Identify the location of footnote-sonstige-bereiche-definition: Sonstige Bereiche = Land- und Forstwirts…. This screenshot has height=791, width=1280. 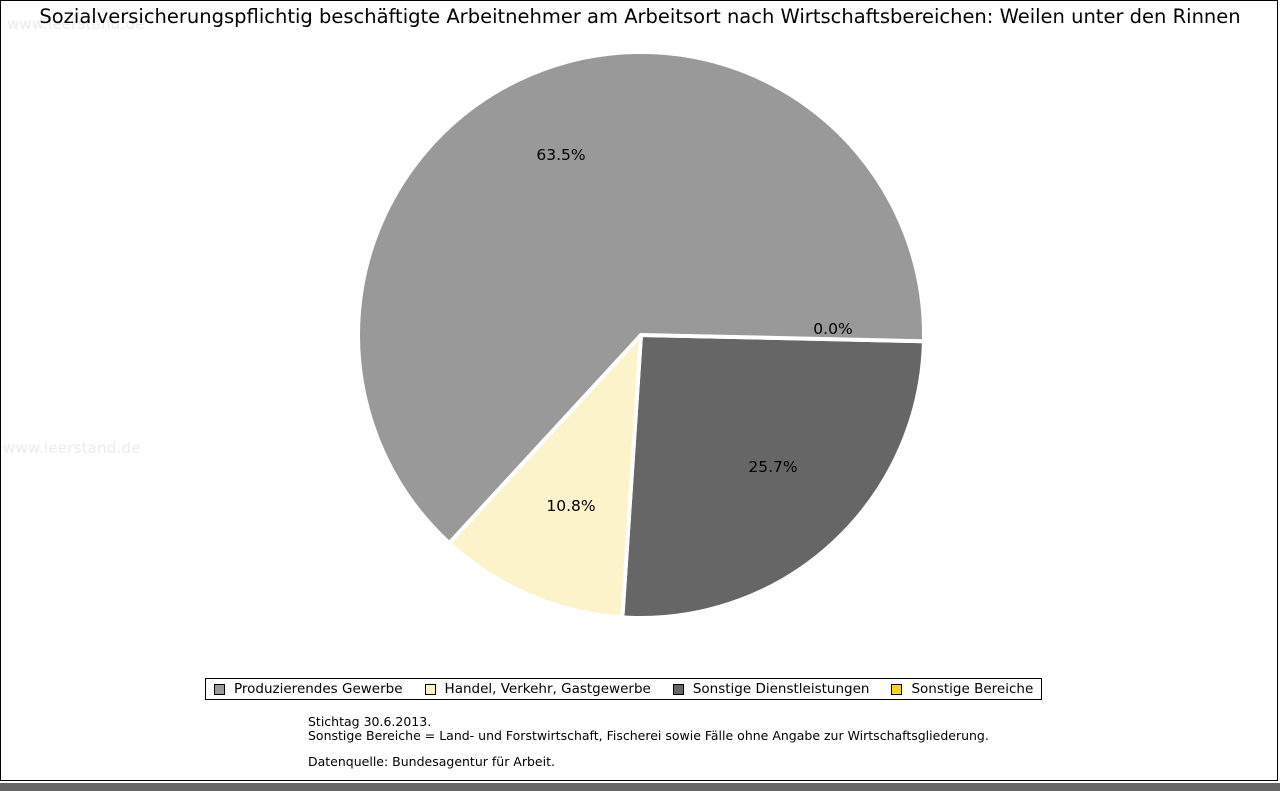
(648, 735).